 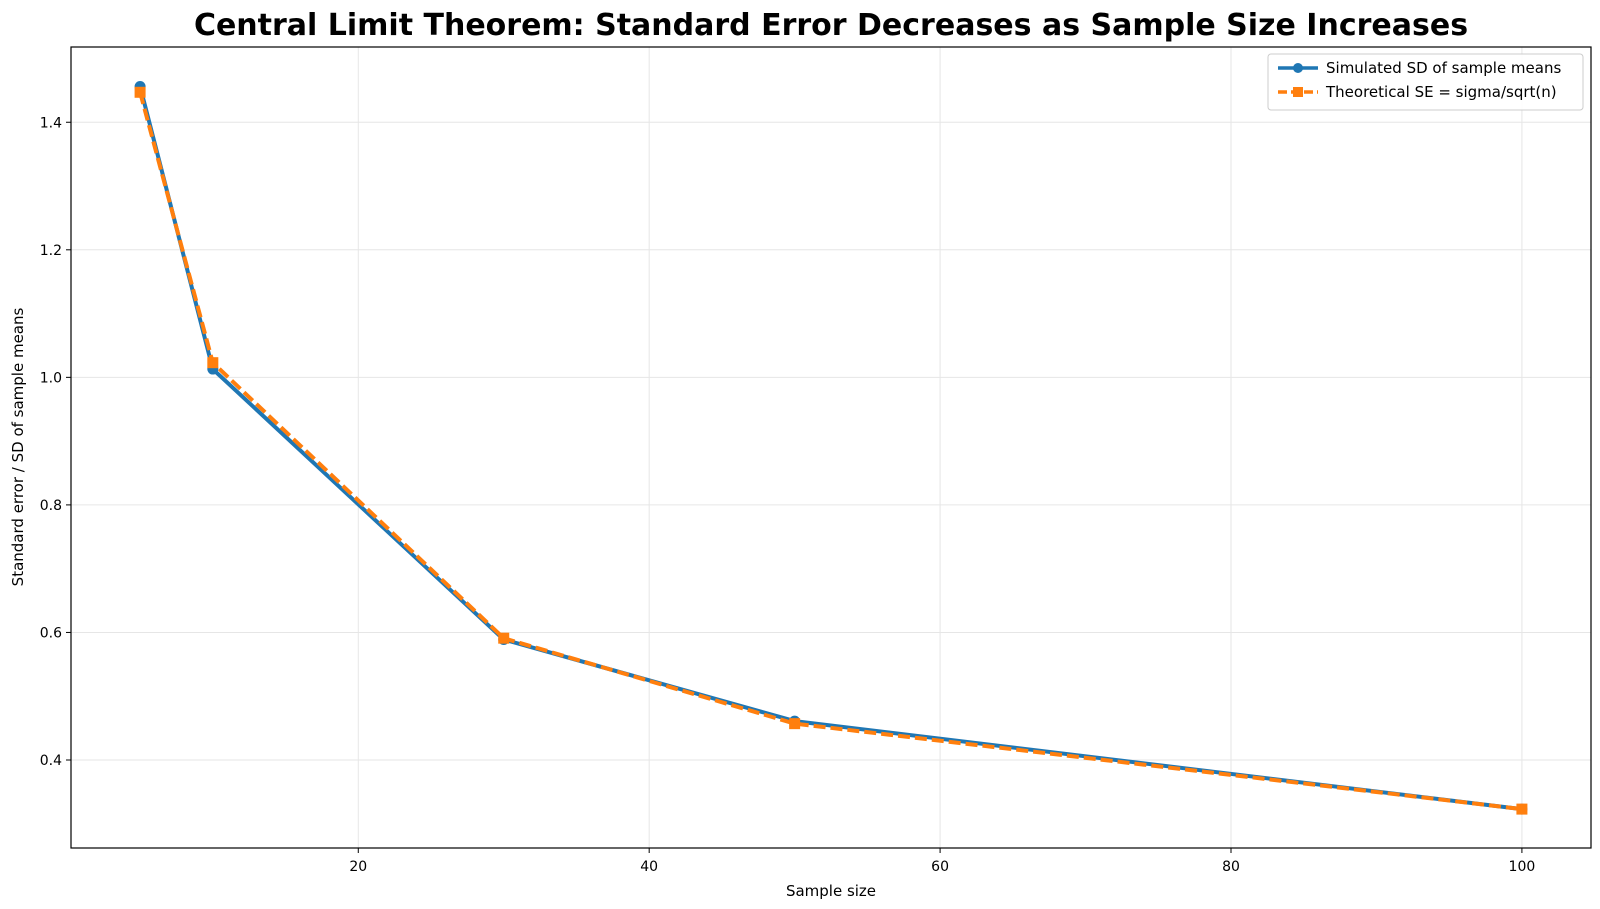 What do you see at coordinates (51, 633) in the screenshot?
I see `y-tick-label: 0.6` at bounding box center [51, 633].